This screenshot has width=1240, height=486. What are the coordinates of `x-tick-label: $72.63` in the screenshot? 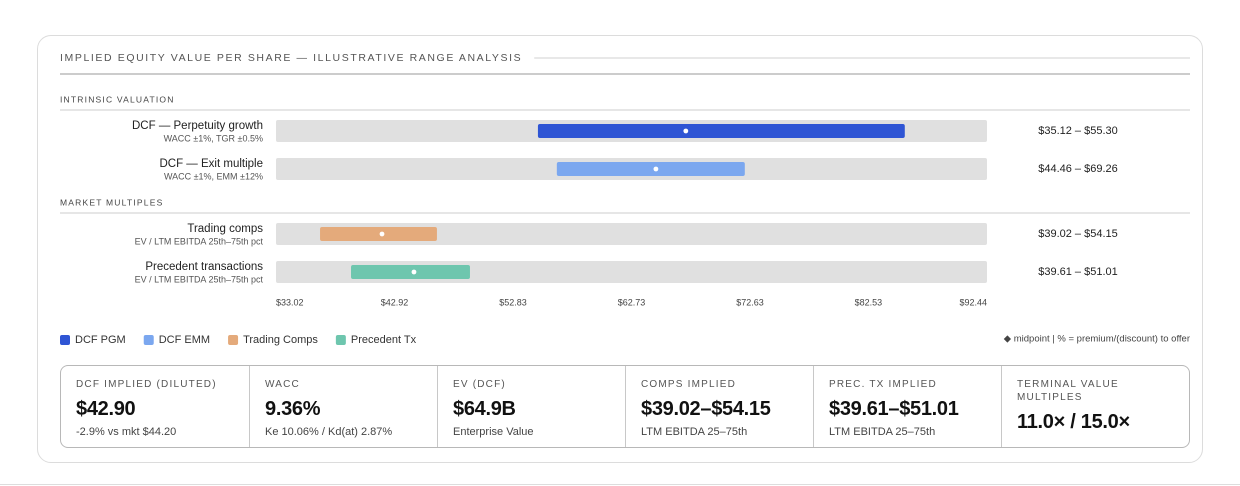 It's located at (750, 302).